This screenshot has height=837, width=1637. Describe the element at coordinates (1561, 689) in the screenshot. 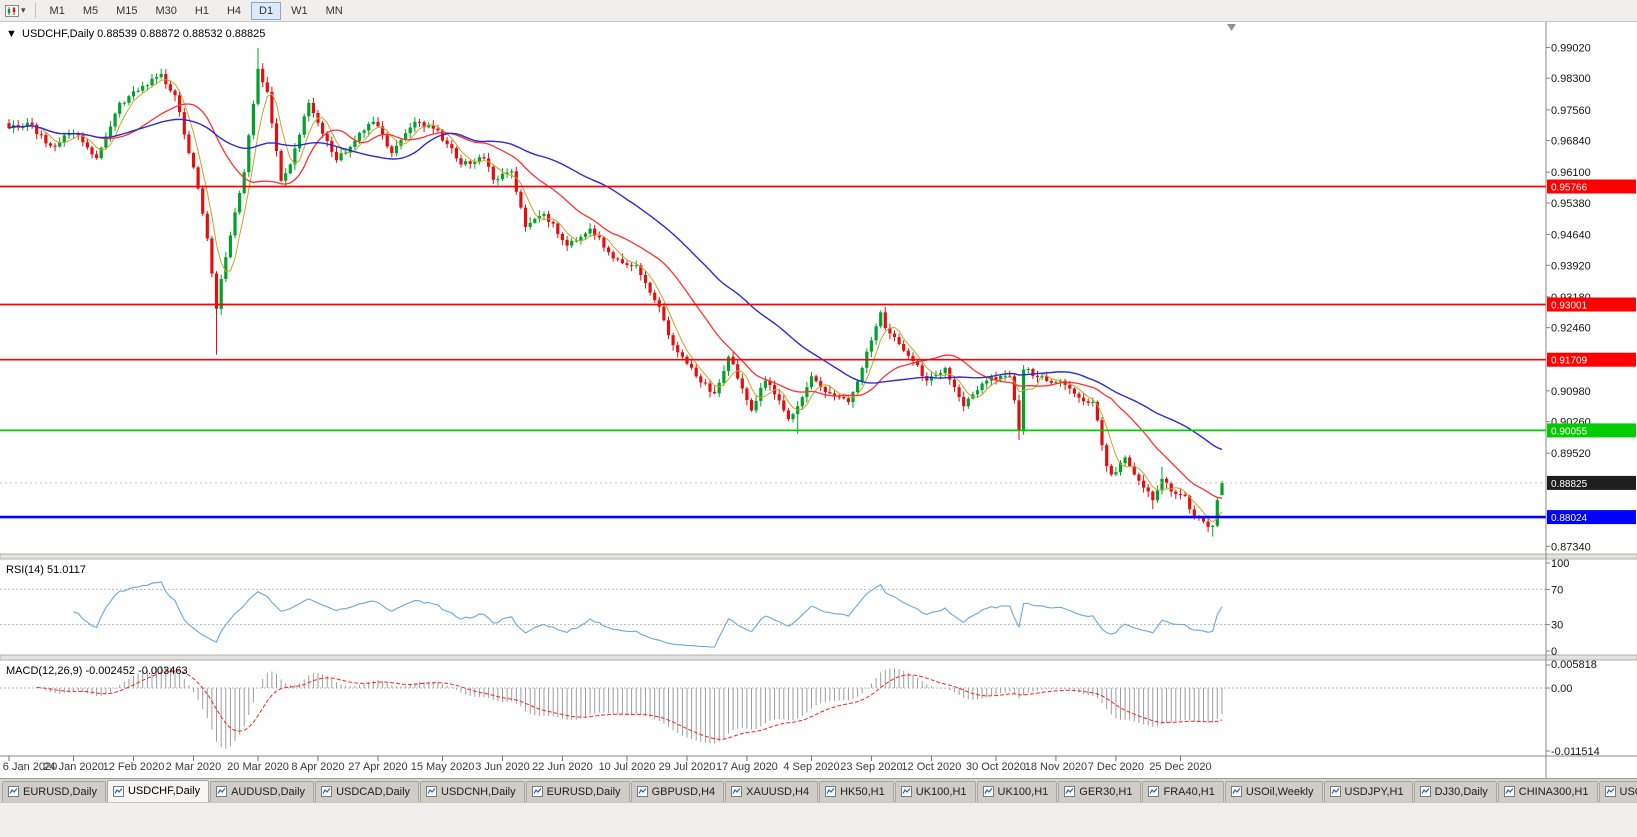

I see `macd-scale-label: 0.00` at that location.